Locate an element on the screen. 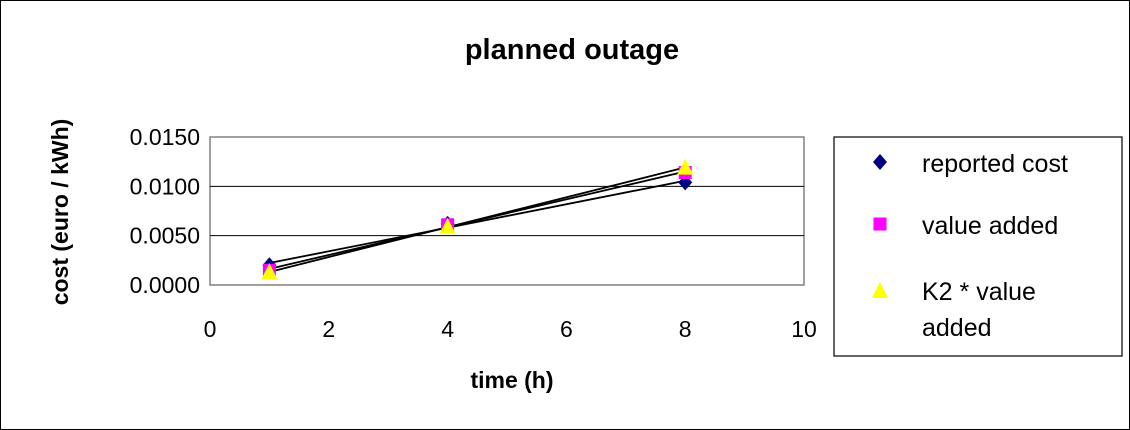  legend-marker-triangle is located at coordinates (880, 290).